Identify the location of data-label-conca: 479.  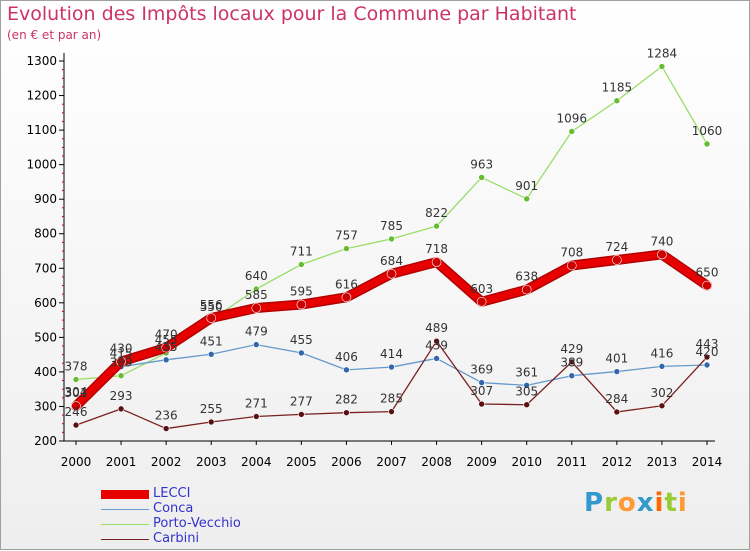
(256, 332).